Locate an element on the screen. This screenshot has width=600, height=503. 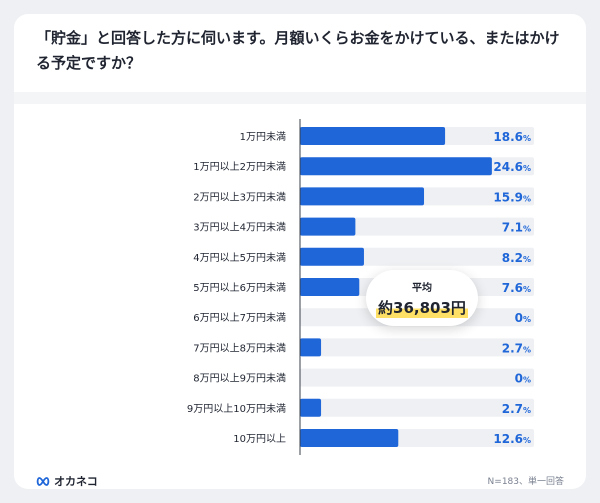
value-label: 24.6% is located at coordinates (512, 167).